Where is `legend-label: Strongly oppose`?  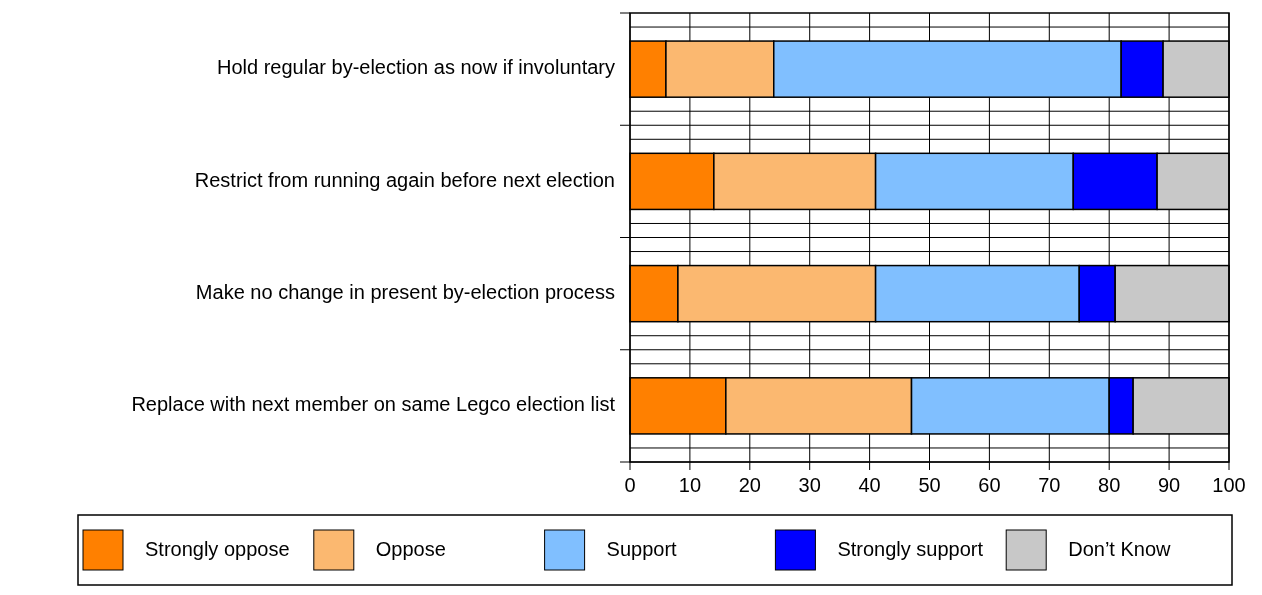
legend-label: Strongly oppose is located at coordinates (217, 549).